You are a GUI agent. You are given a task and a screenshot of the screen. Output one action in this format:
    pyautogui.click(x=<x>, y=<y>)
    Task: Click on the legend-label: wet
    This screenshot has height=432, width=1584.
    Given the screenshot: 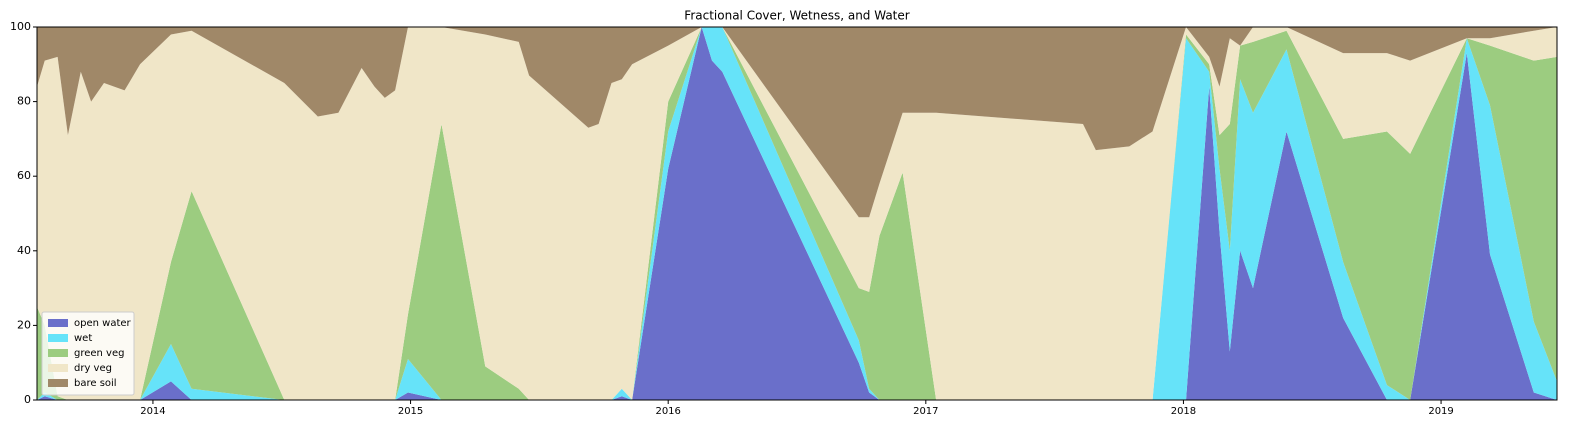 What is the action you would take?
    pyautogui.click(x=83, y=338)
    